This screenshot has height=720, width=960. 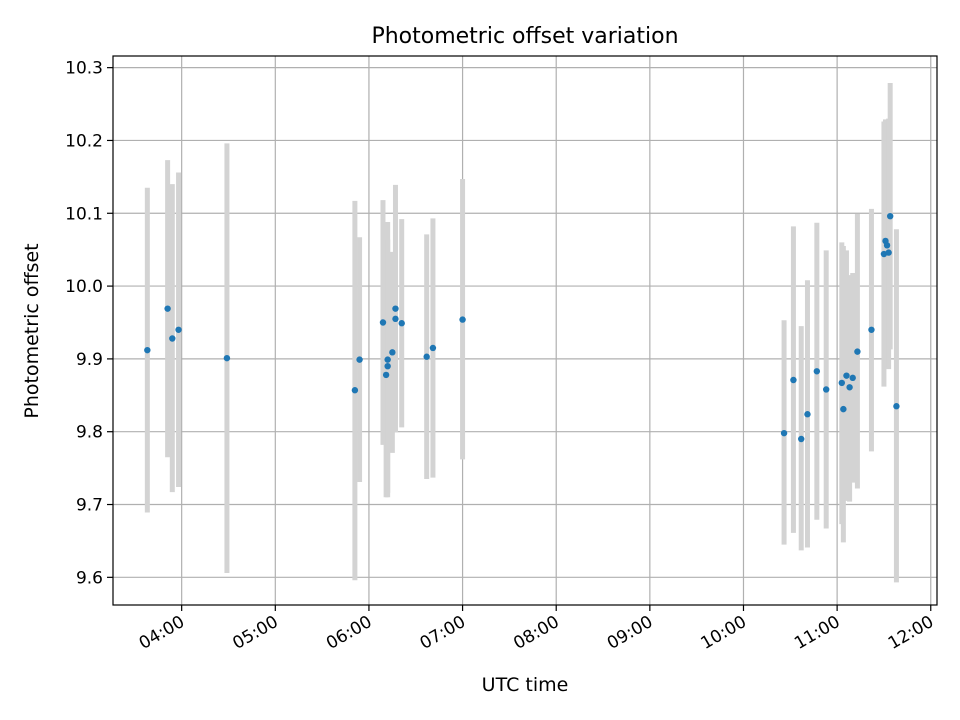 What do you see at coordinates (89, 578) in the screenshot?
I see `y-tick-label: 9.6` at bounding box center [89, 578].